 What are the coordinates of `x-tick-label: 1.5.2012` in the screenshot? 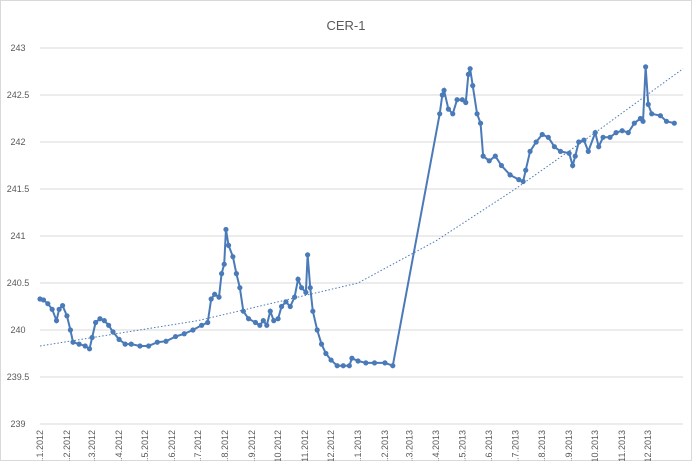 It's located at (145, 445).